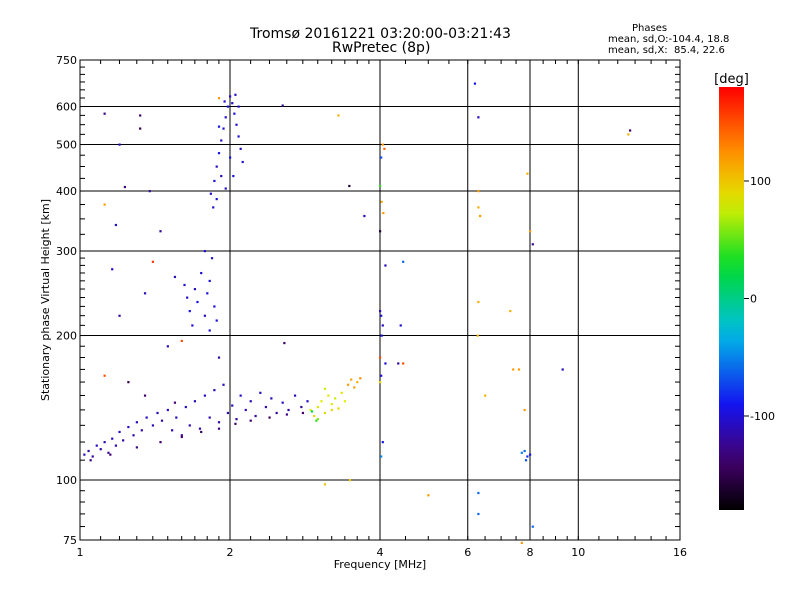 The image size is (800, 600). I want to click on colorbar-tick-label: -100, so click(762, 416).